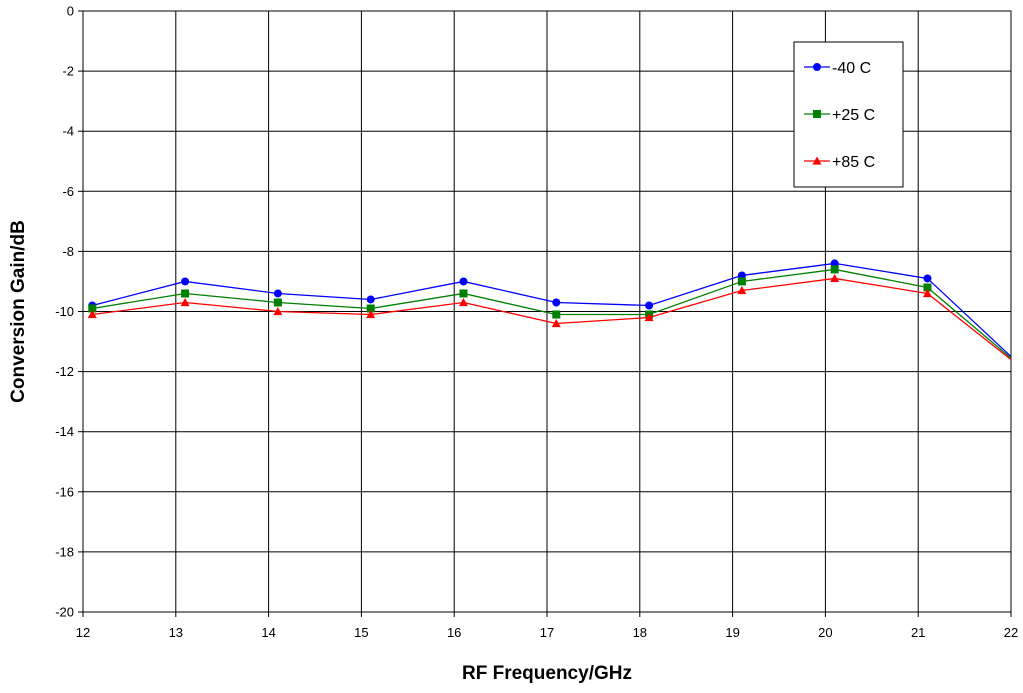 This screenshot has height=693, width=1023. What do you see at coordinates (853, 115) in the screenshot?
I see `legend-label-1: +25 C` at bounding box center [853, 115].